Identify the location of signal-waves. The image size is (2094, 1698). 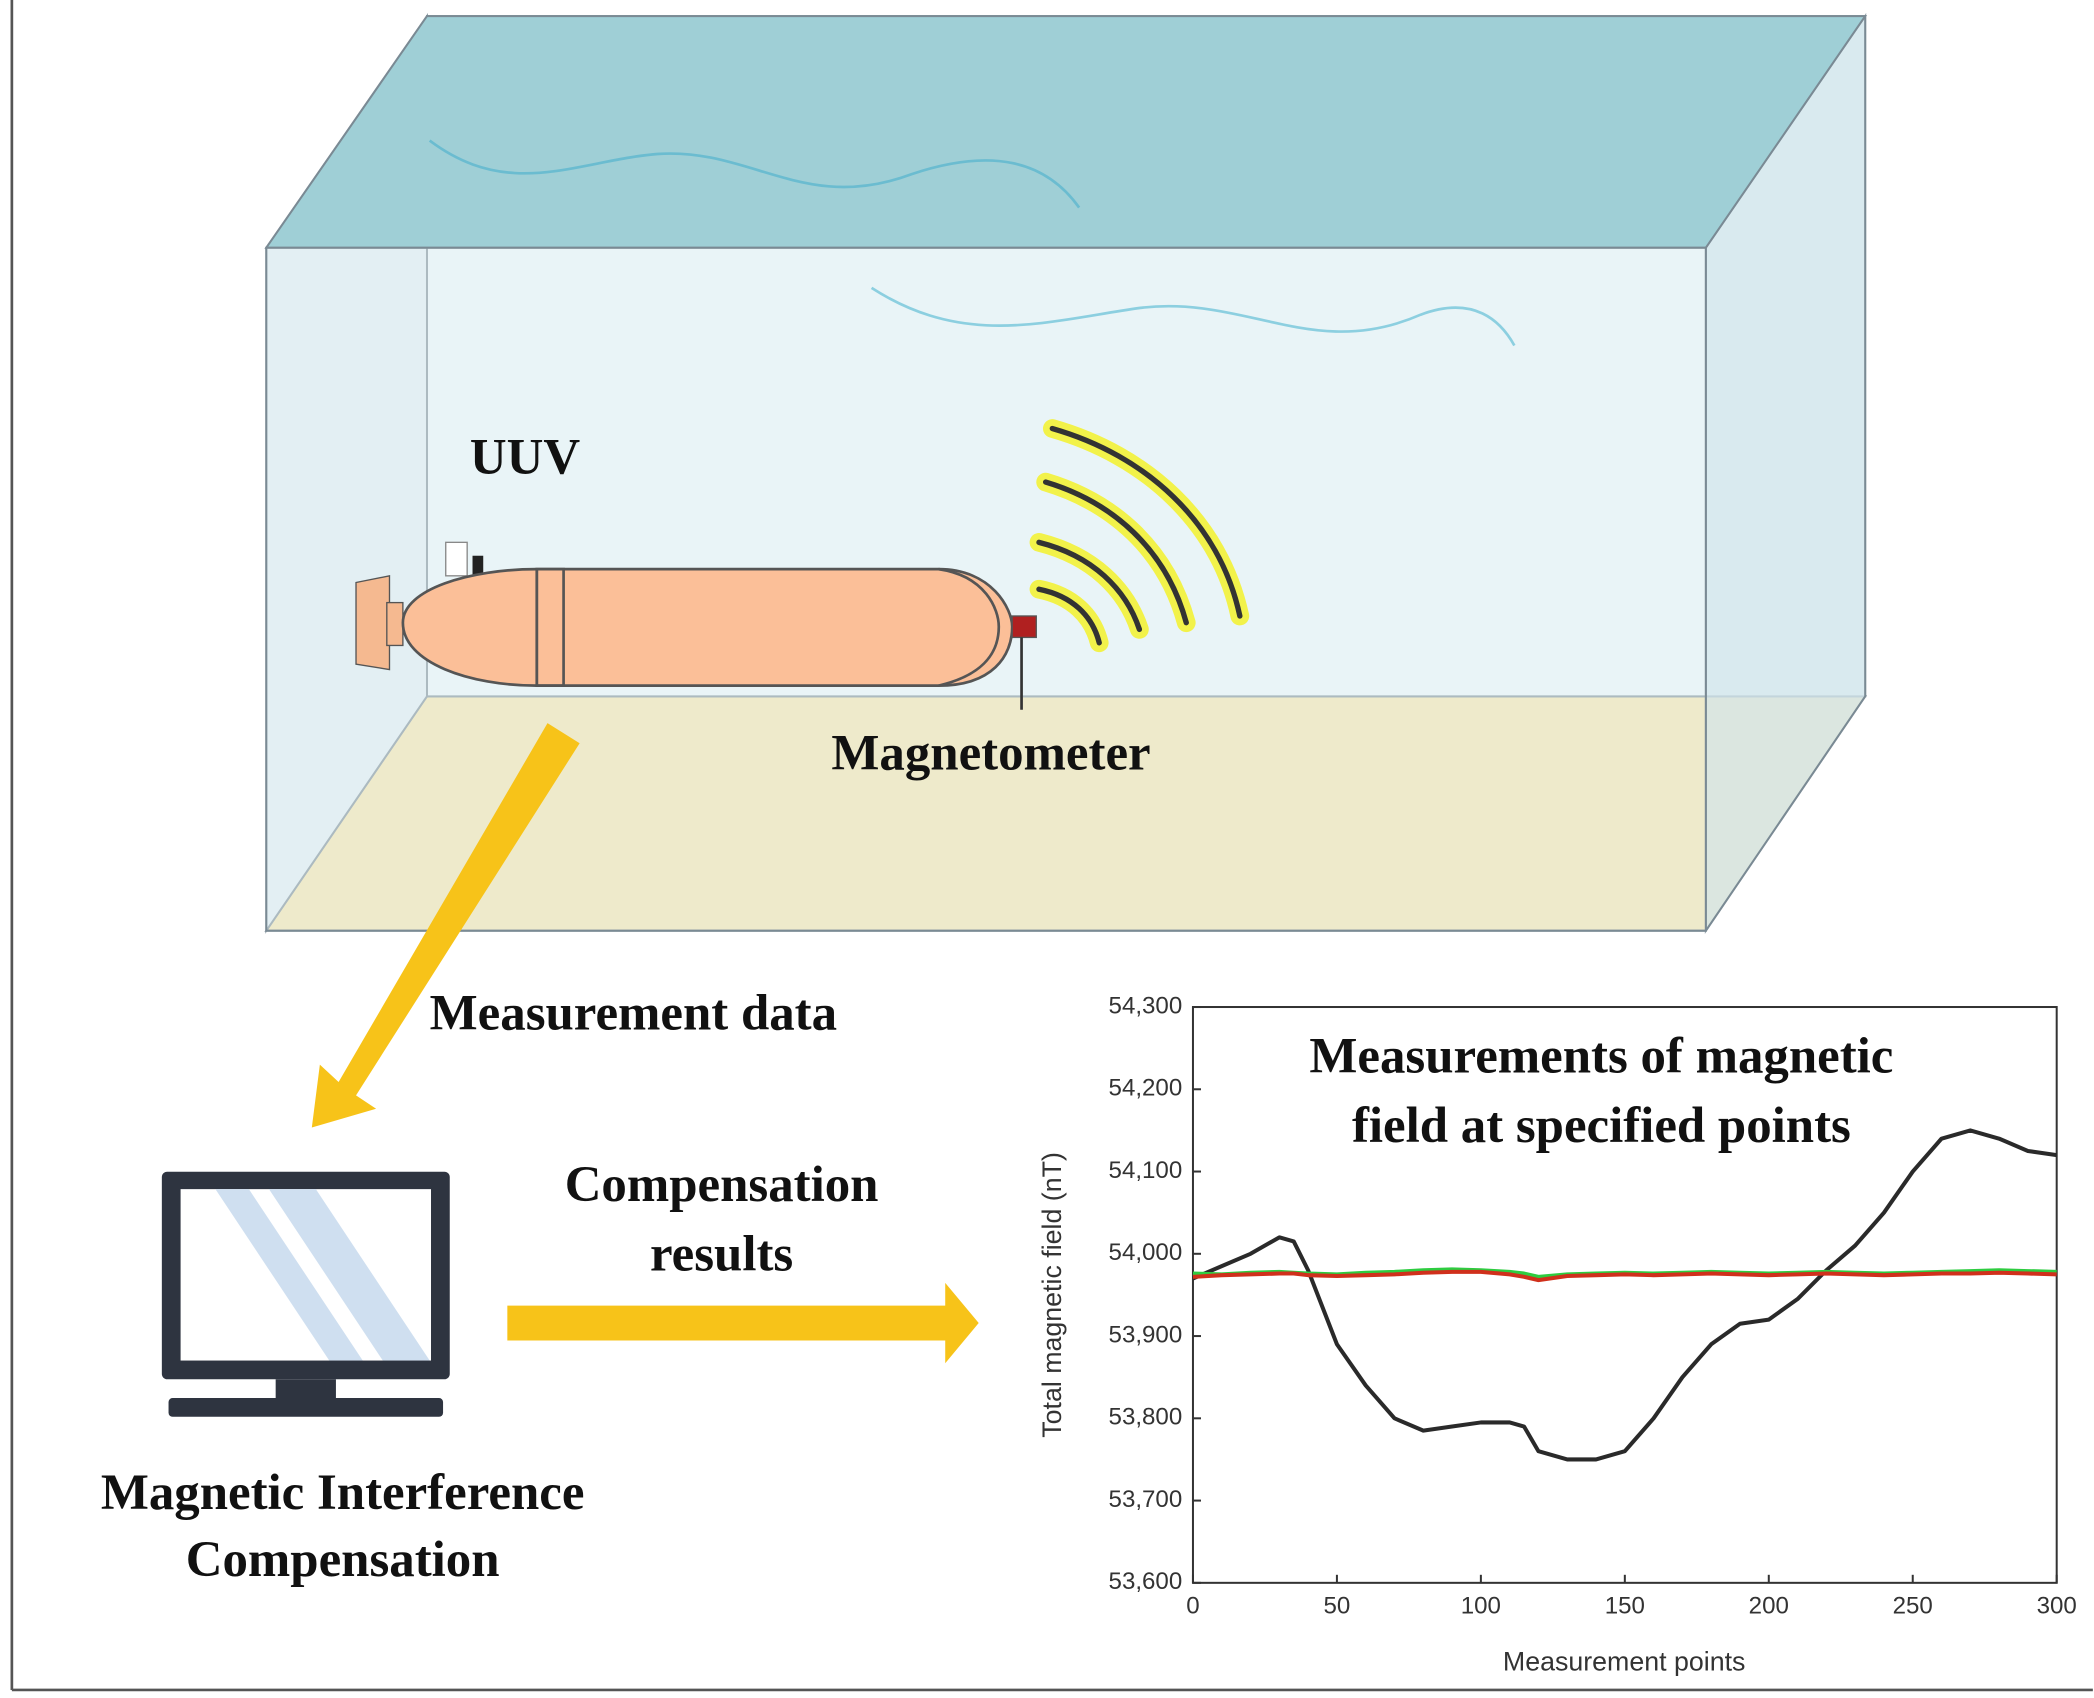
(1139, 536).